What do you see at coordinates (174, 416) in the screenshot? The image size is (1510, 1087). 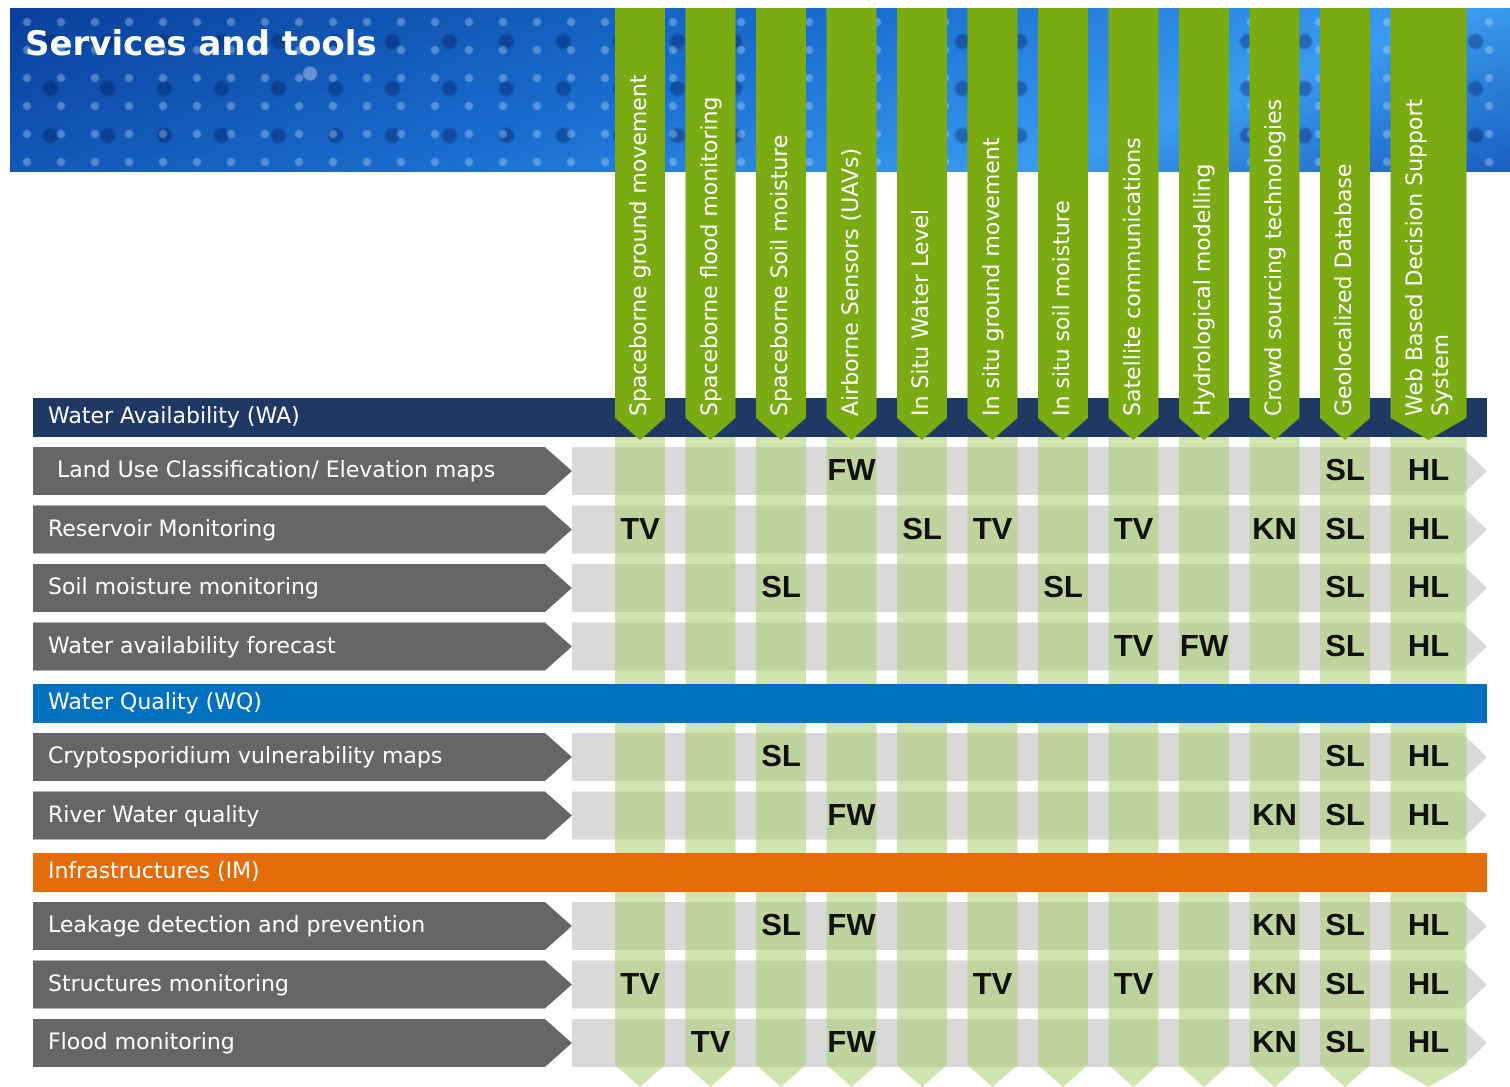 I see `section-title: Water Availability (WA)` at bounding box center [174, 416].